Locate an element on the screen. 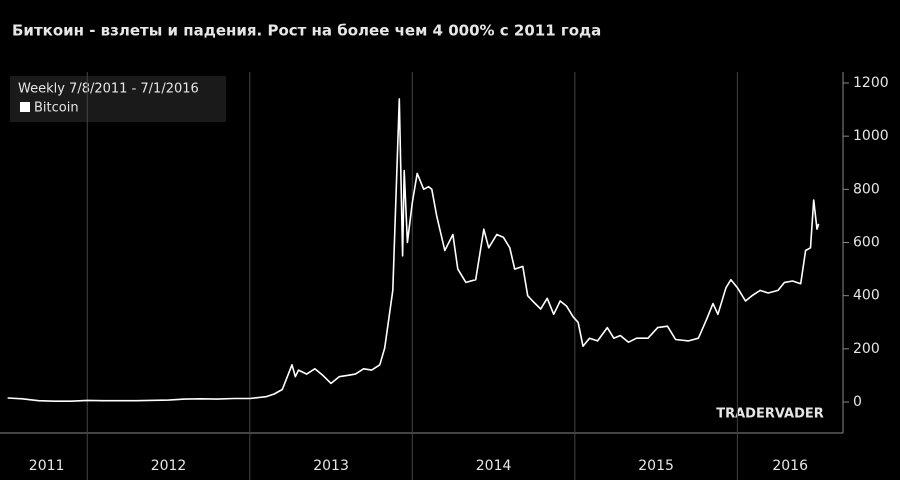  x-tick-label: 2014 is located at coordinates (494, 466).